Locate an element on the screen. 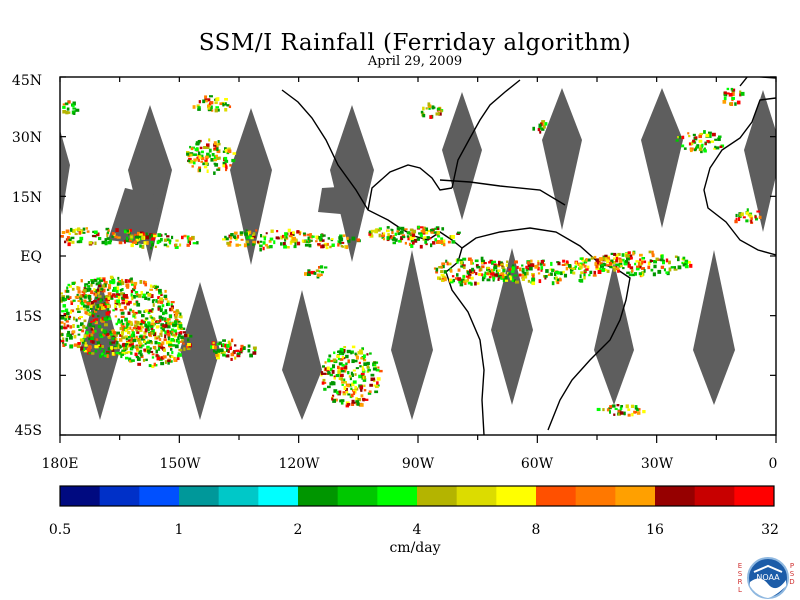  colorbar-label: 16 is located at coordinates (655, 530).